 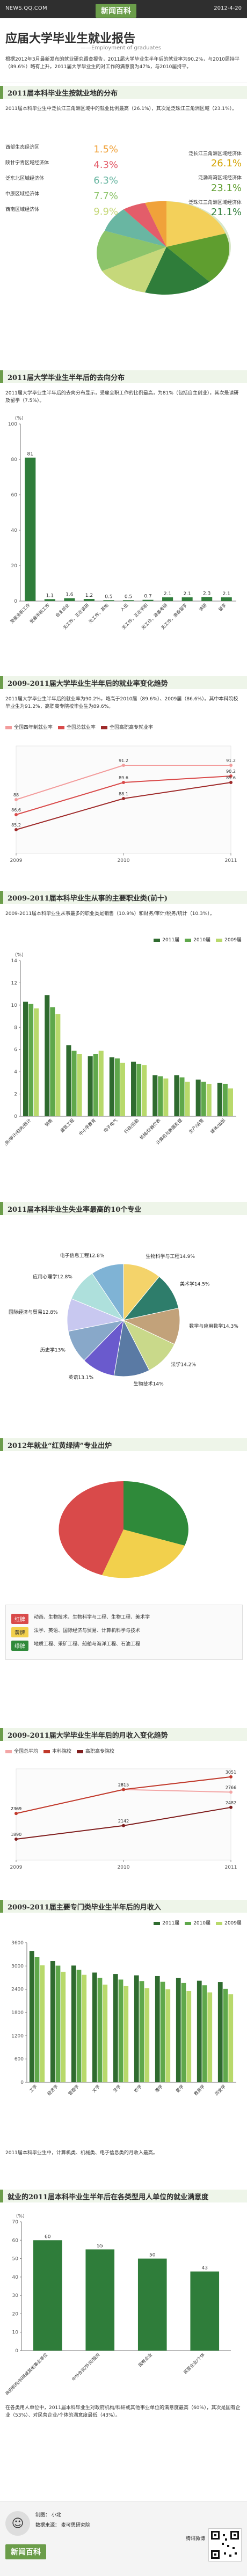 I want to click on employment-legend-row: 全国四年制就业率 全国总就业率 全国高职高专就业率, so click(x=79, y=726).